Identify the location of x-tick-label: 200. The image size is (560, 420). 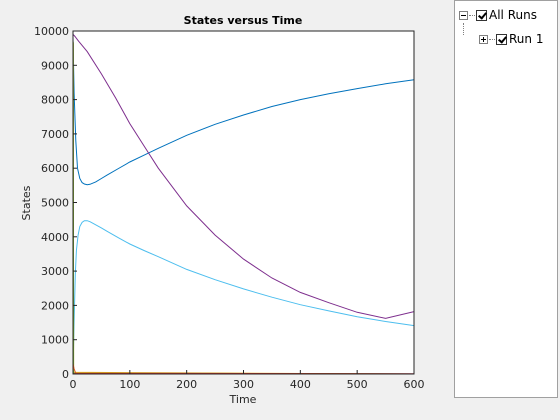
(186, 384).